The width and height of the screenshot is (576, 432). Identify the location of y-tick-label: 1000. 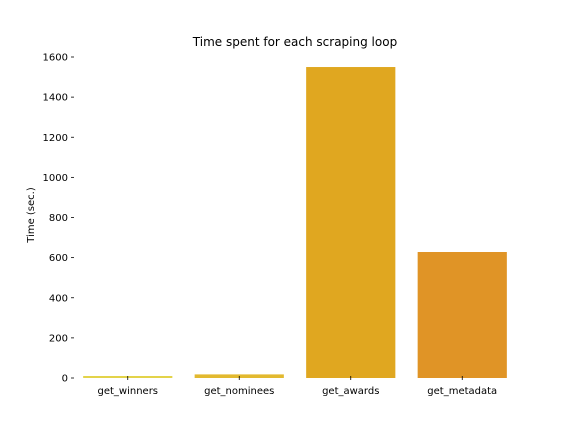
(55, 178).